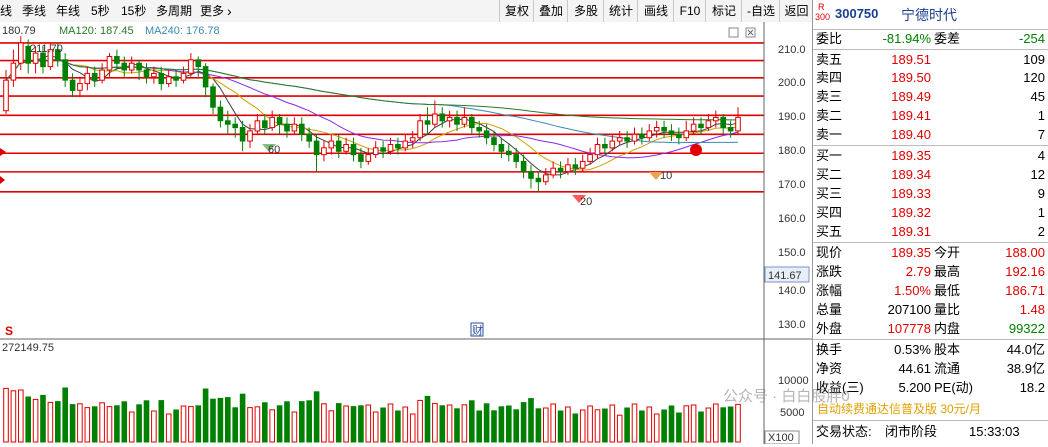 The height and width of the screenshot is (447, 1048). What do you see at coordinates (689, 11) in the screenshot?
I see `f10-button: F10` at bounding box center [689, 11].